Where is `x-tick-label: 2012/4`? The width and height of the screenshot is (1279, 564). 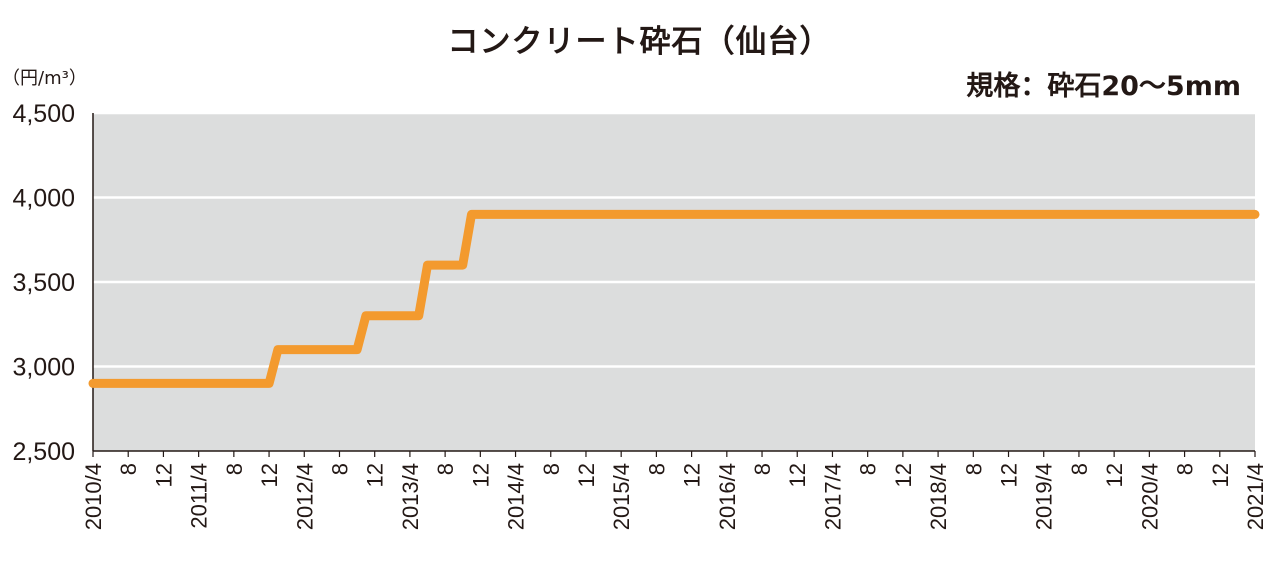 x-tick-label: 2012/4 is located at coordinates (304, 496).